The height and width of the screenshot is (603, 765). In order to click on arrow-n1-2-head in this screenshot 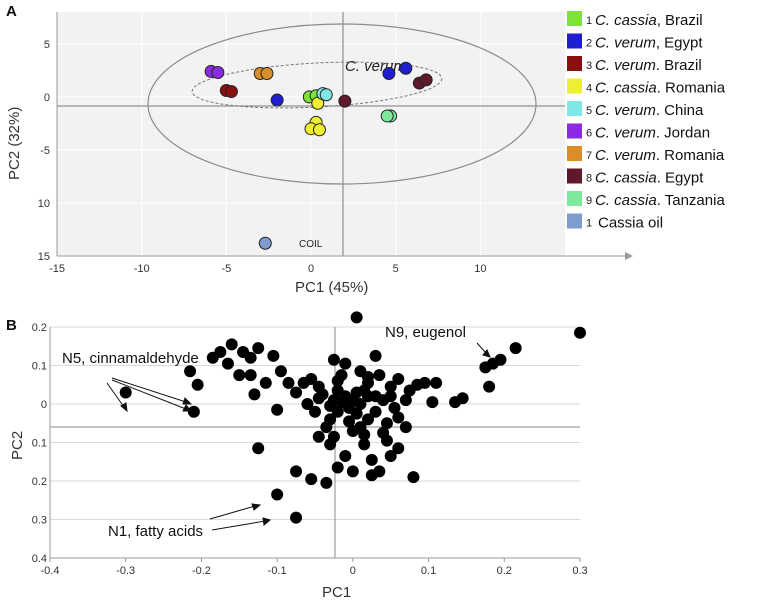, I will do `click(267, 521)`.